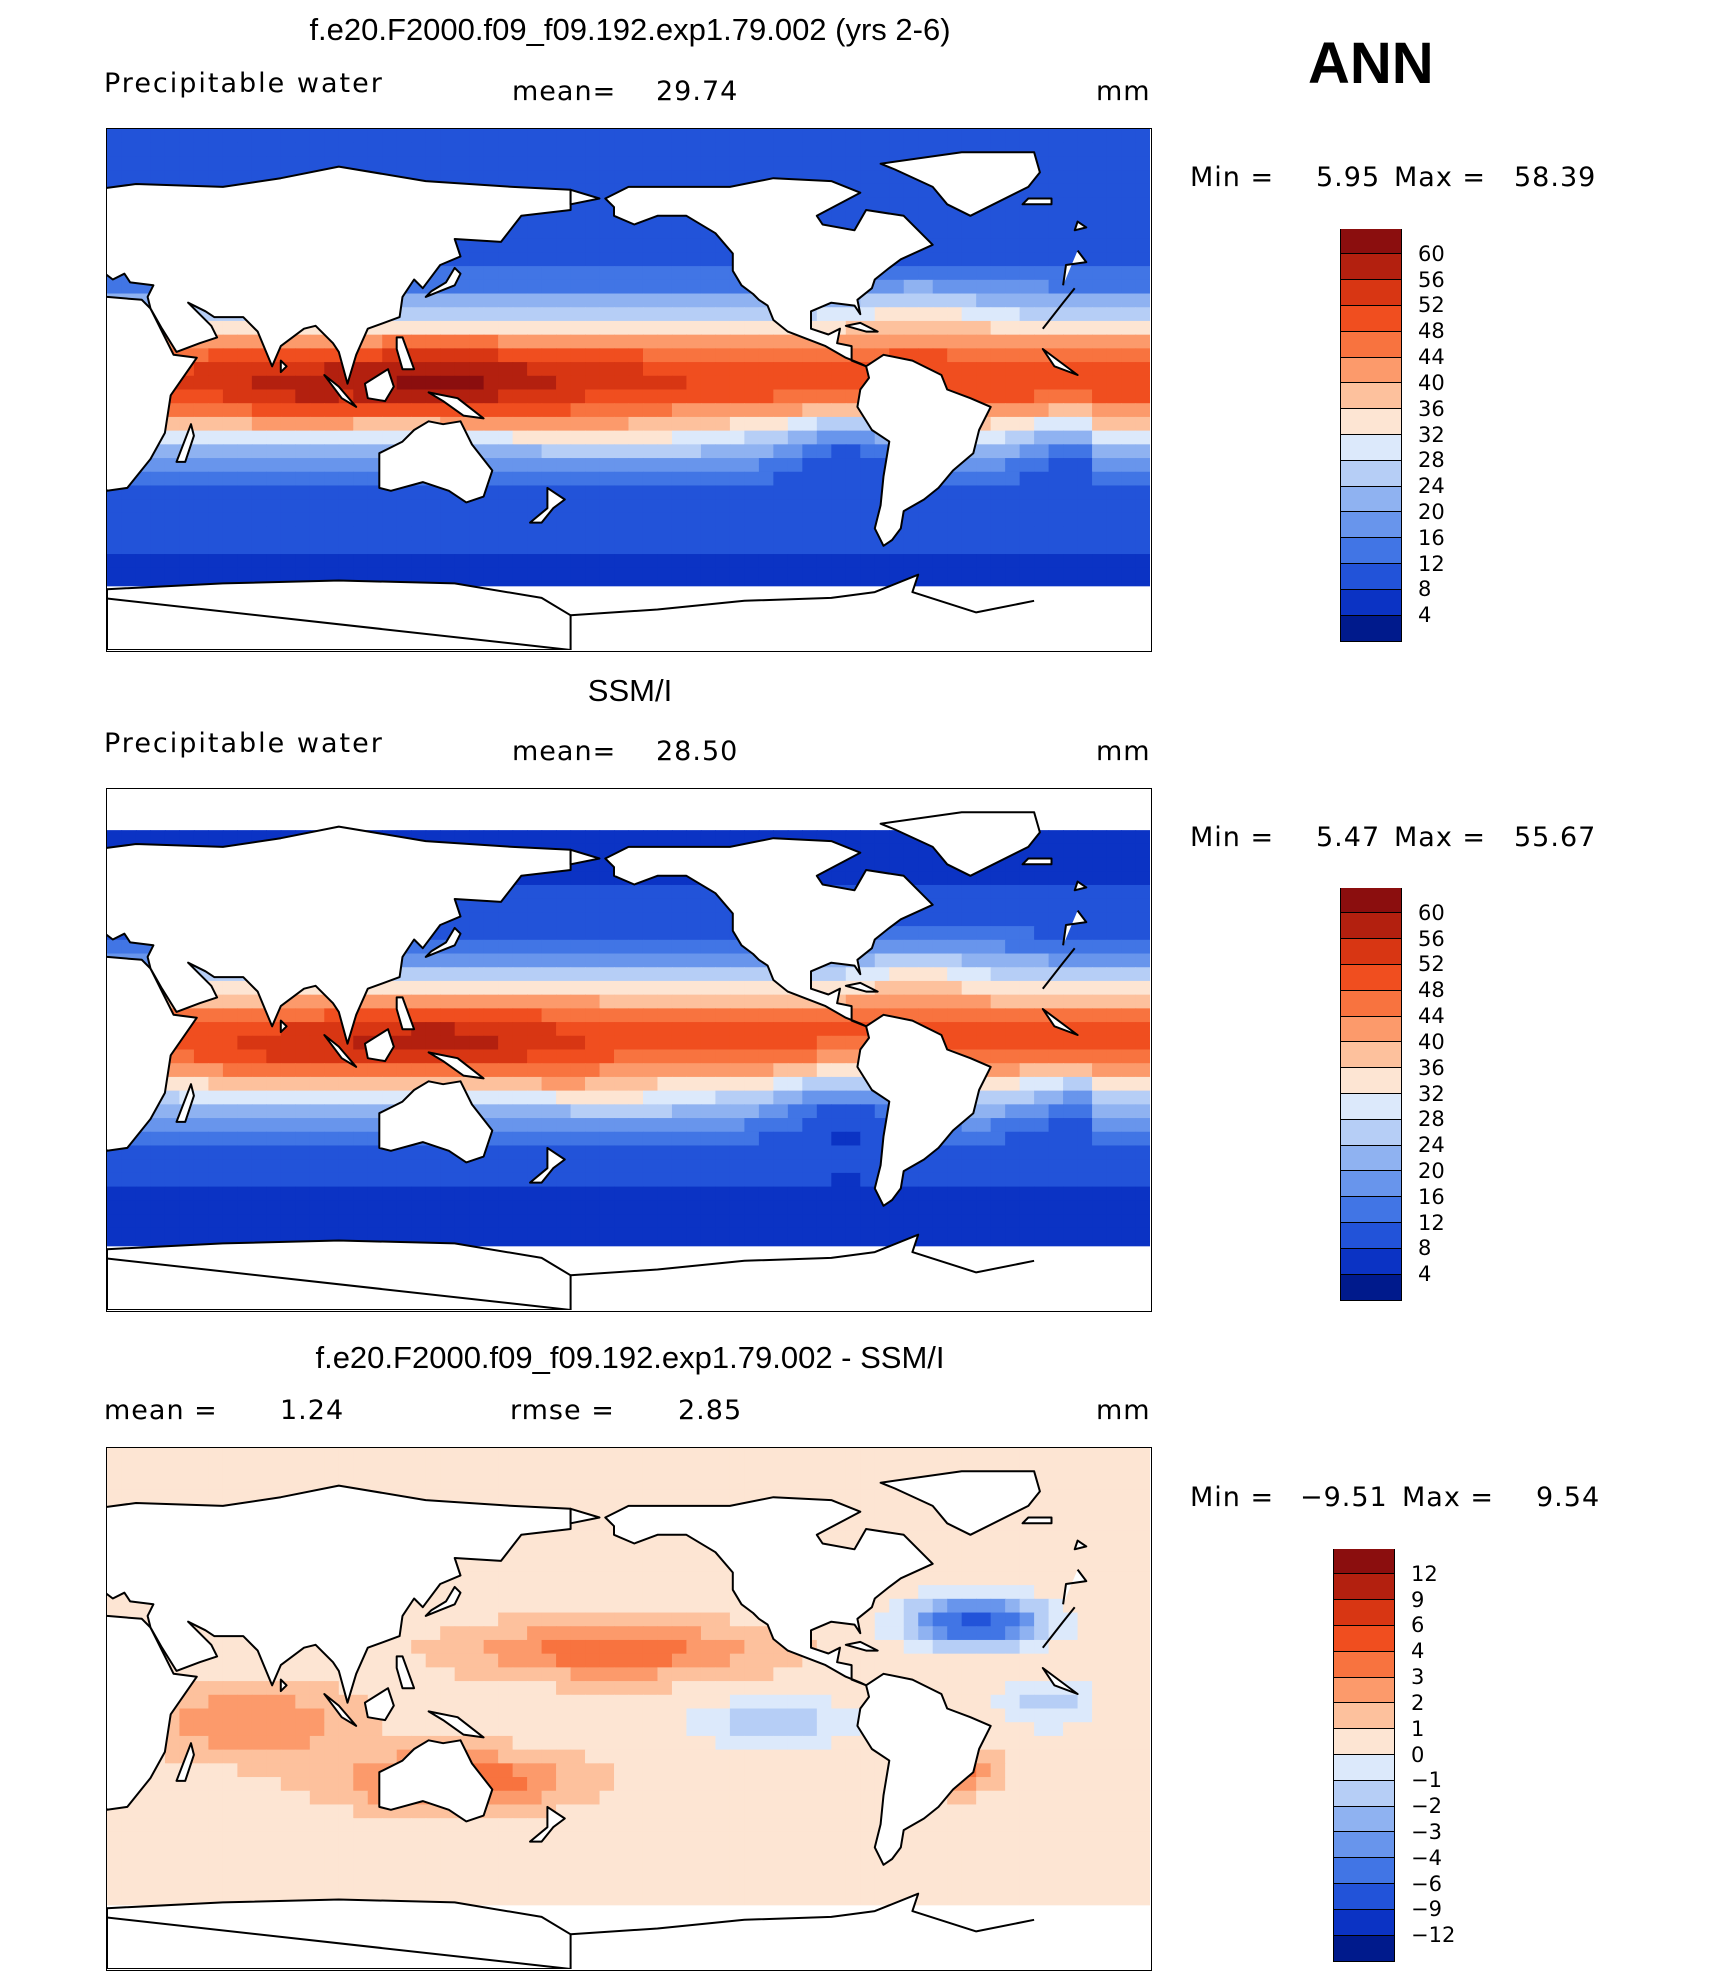 This screenshot has width=1710, height=1974. Describe the element at coordinates (1371, 344) in the screenshot. I see `colorbar-swatch` at that location.